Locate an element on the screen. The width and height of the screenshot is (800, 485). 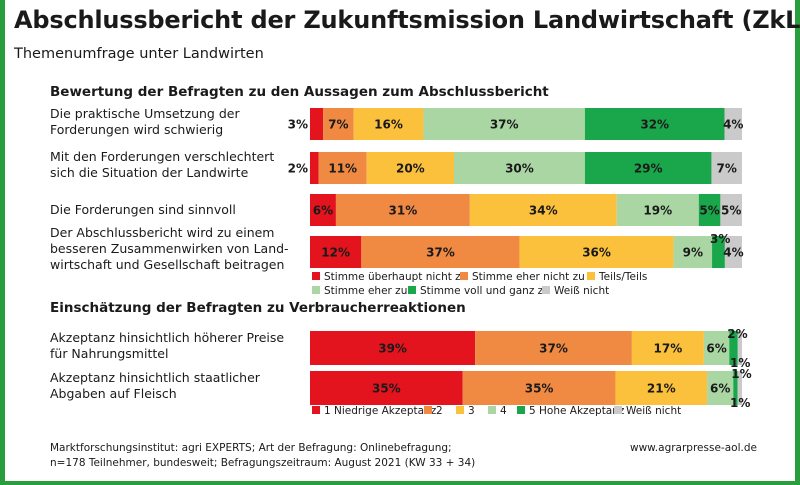
website-link: www.agrarpresse-aol.de is located at coordinates (693, 448).